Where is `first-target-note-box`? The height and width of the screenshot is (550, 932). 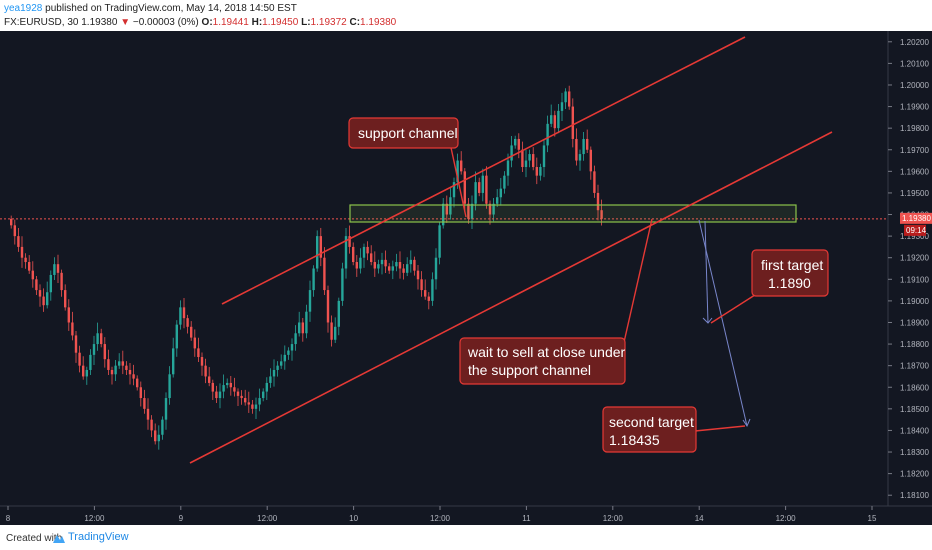 first-target-note-box is located at coordinates (790, 273).